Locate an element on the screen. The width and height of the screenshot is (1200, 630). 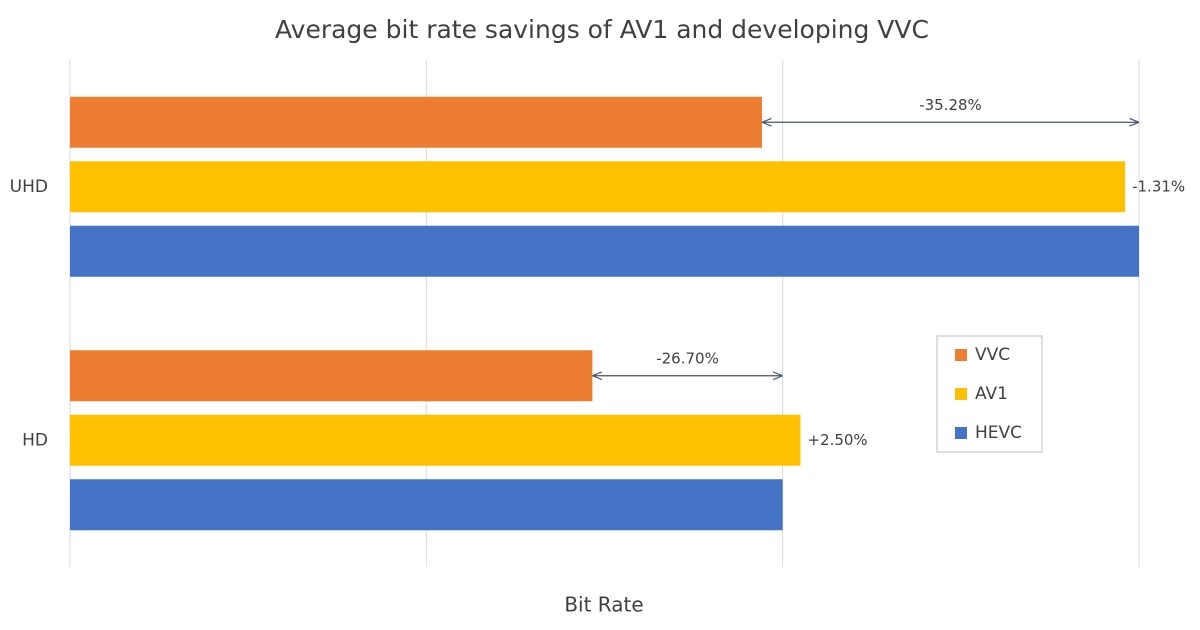
legend-label: AV1 is located at coordinates (991, 394).